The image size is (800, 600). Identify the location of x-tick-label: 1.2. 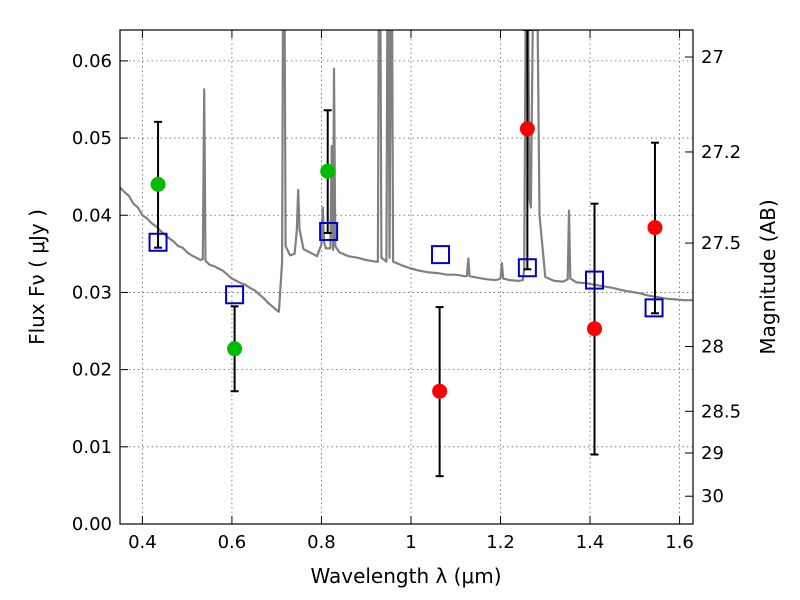
(500, 542).